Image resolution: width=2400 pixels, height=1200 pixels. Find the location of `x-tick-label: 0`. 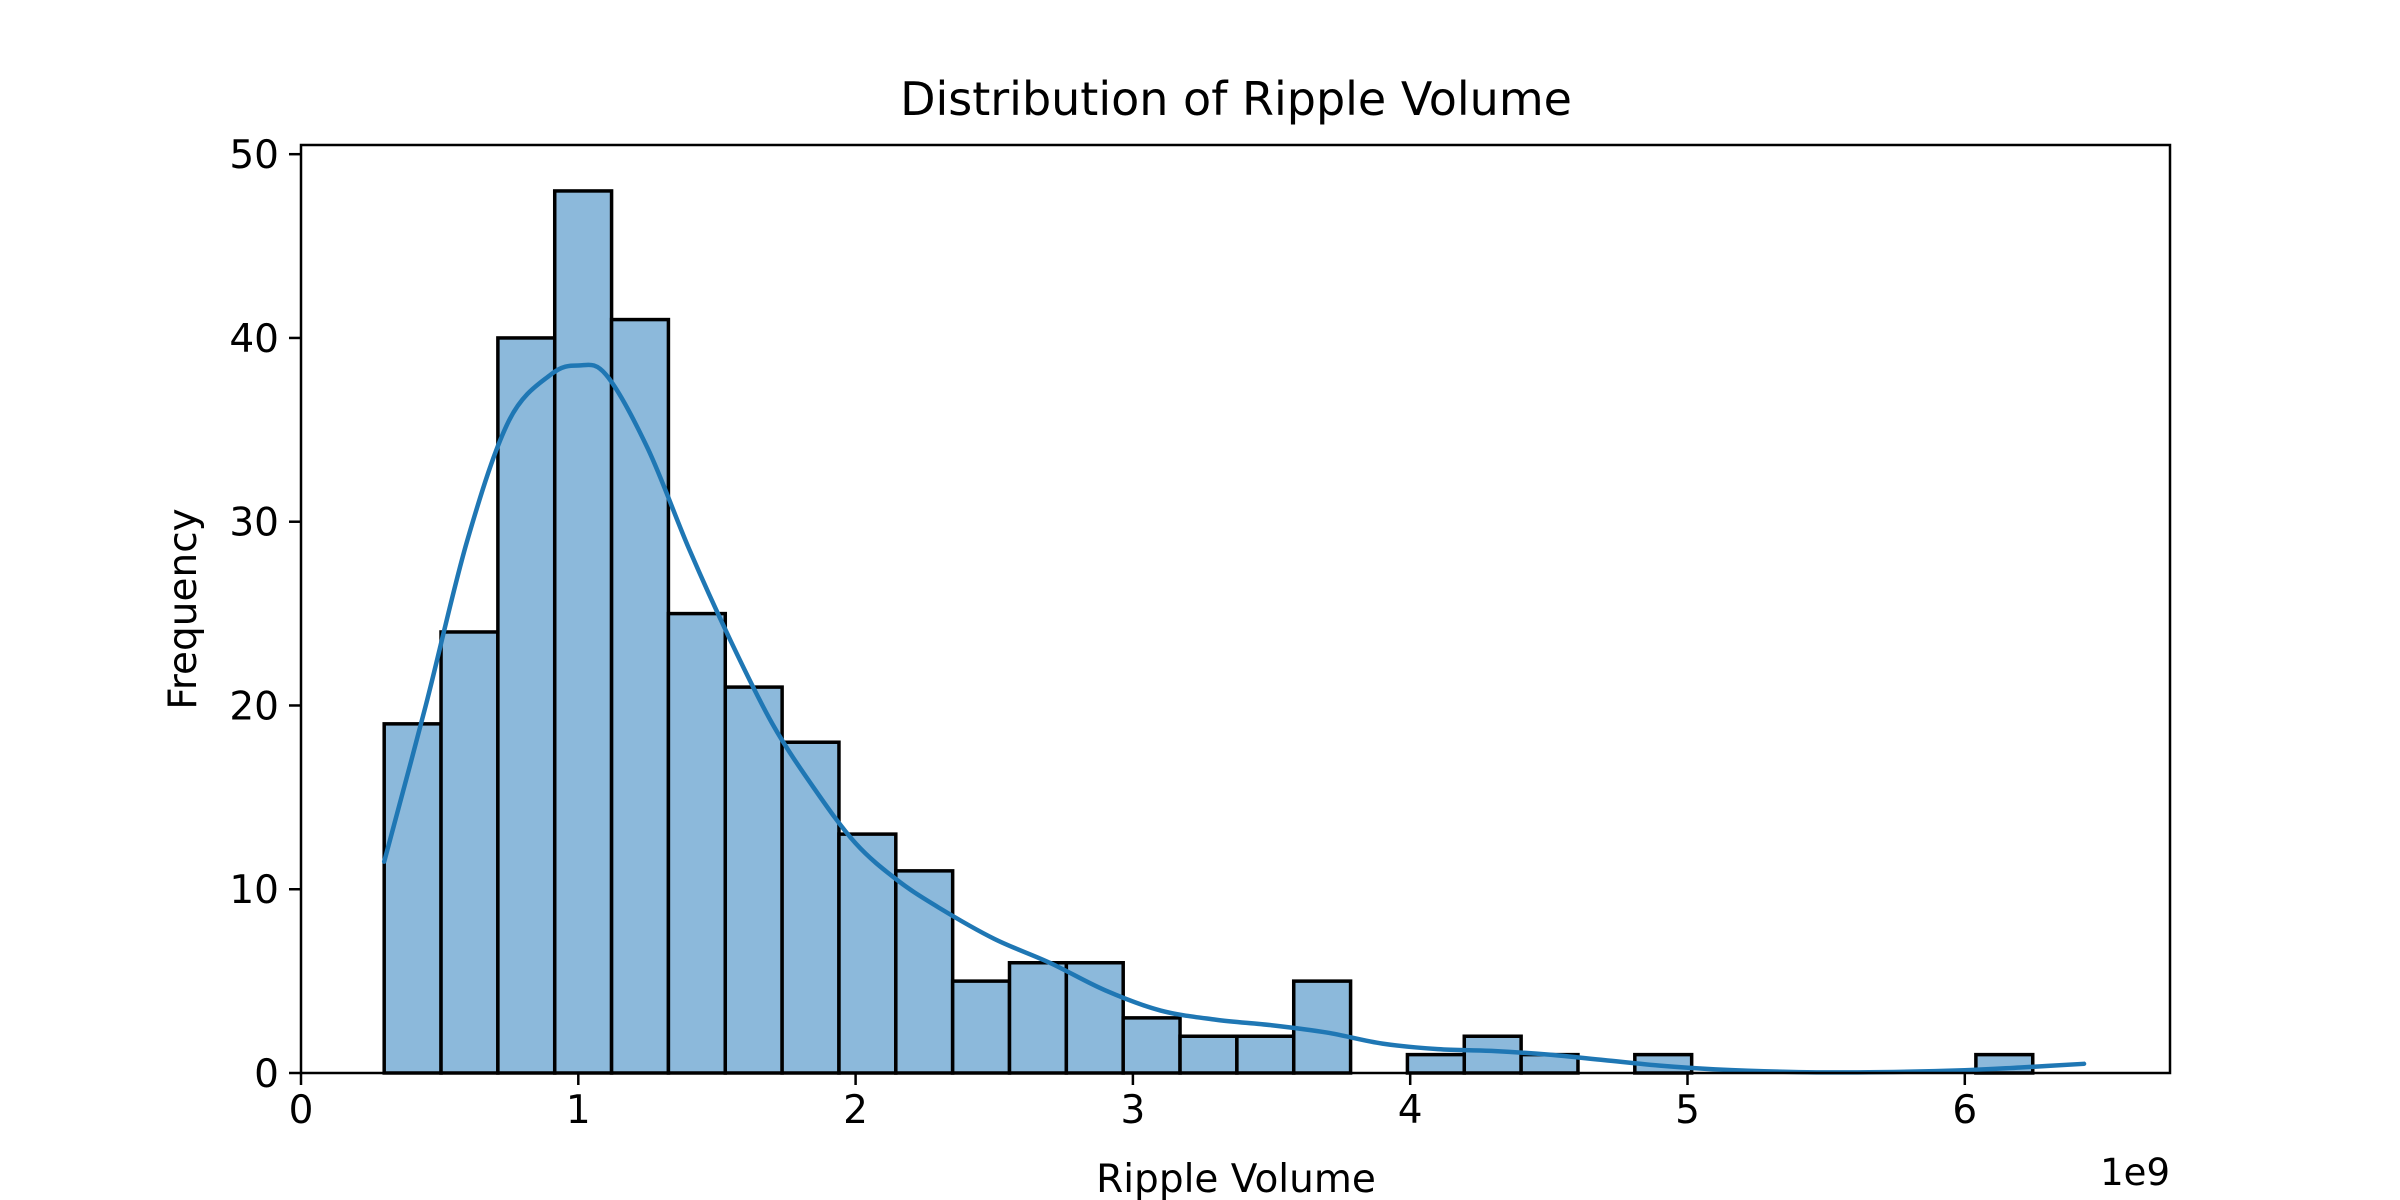

x-tick-label: 0 is located at coordinates (301, 1110).